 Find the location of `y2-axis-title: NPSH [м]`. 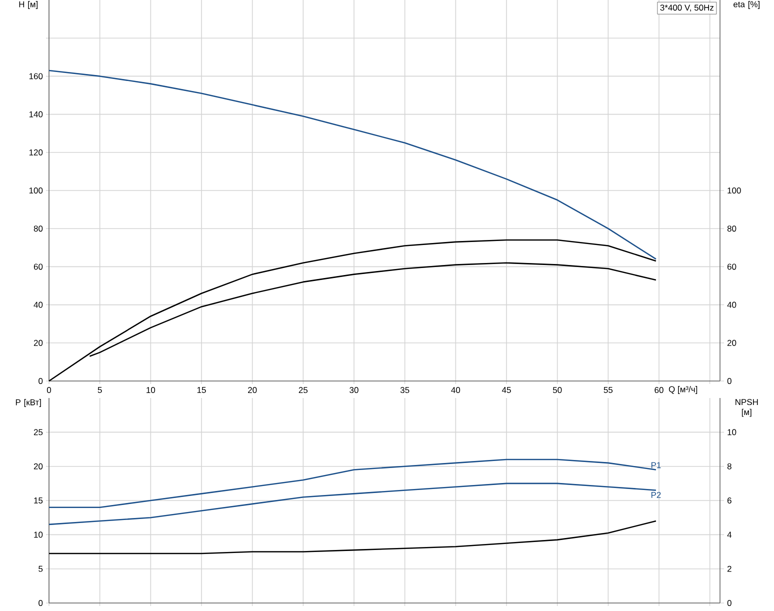

y2-axis-title: NPSH [м] is located at coordinates (747, 408).